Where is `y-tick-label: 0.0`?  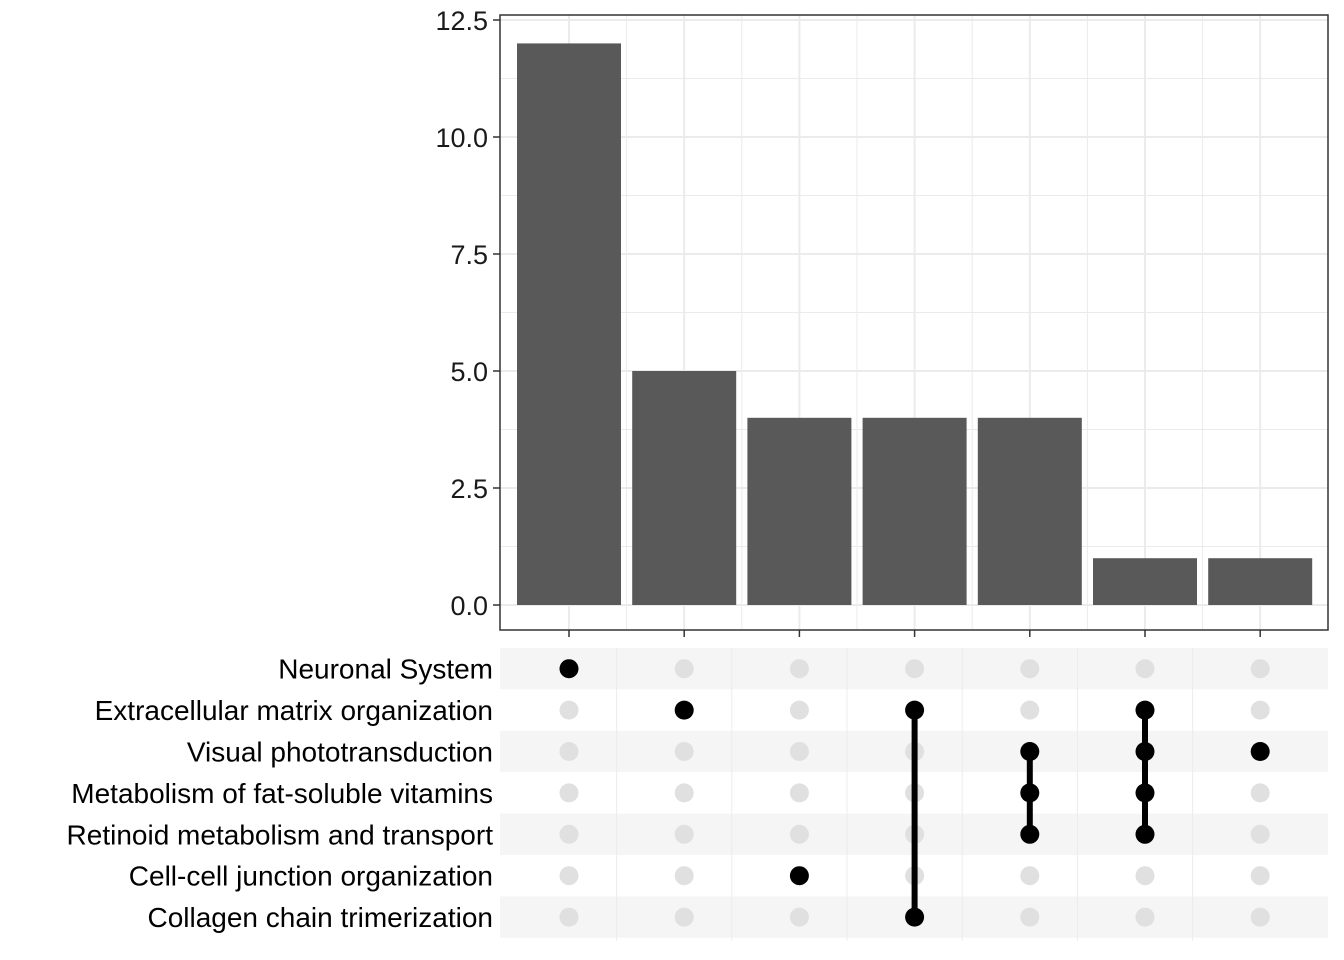
y-tick-label: 0.0 is located at coordinates (469, 606).